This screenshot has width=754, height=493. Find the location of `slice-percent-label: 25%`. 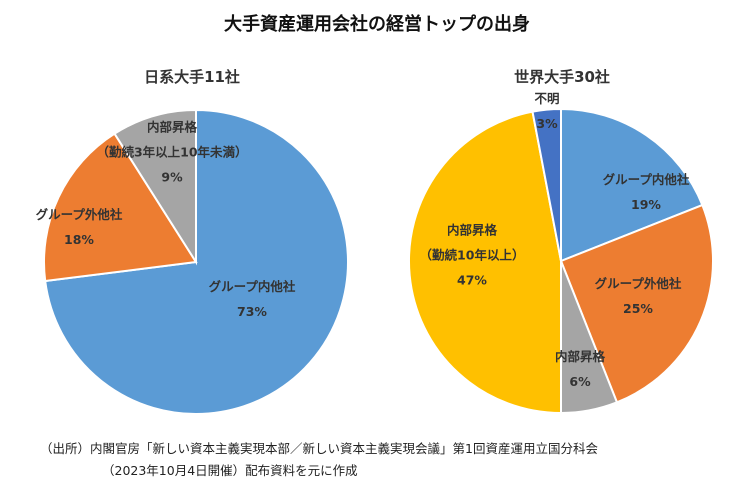

slice-percent-label: 25% is located at coordinates (638, 308).